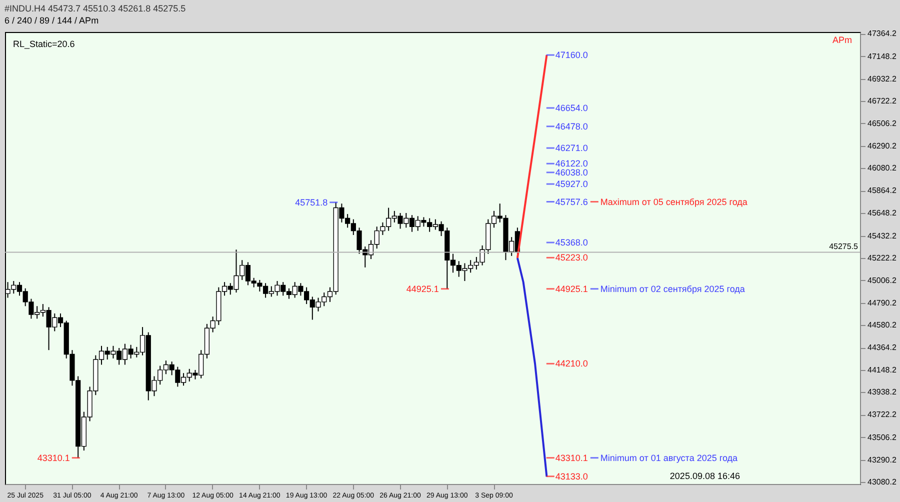 This screenshot has height=502, width=900. I want to click on y-tick-label: 43938.2, so click(882, 392).